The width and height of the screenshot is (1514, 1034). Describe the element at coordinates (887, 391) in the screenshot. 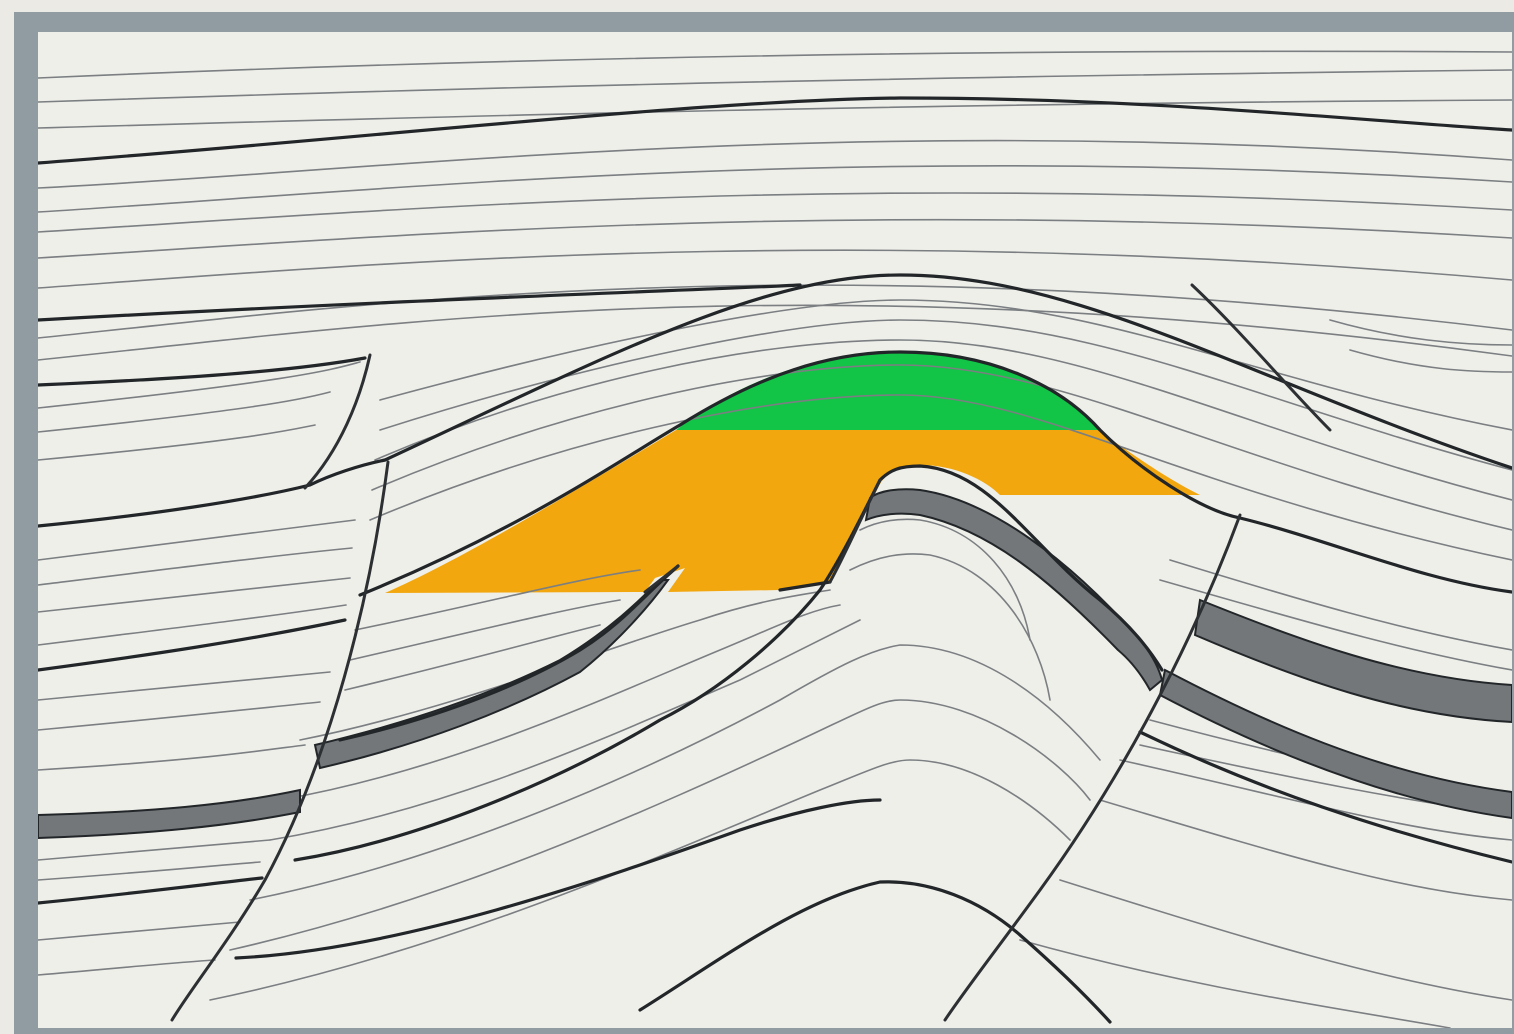

I see `gas-zone` at that location.